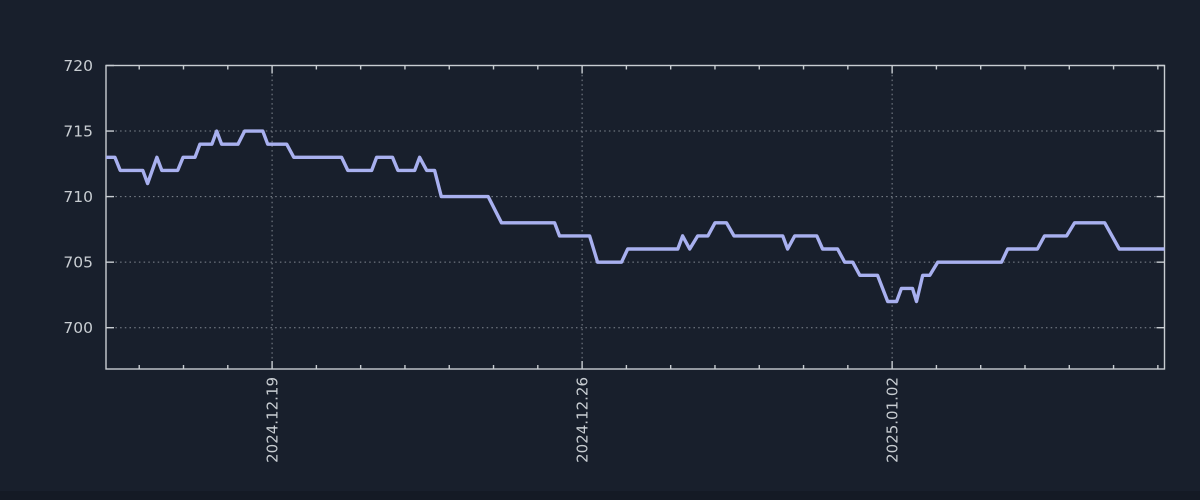 This screenshot has height=500, width=1200. Describe the element at coordinates (600, 495) in the screenshot. I see `bottom-strip` at that location.